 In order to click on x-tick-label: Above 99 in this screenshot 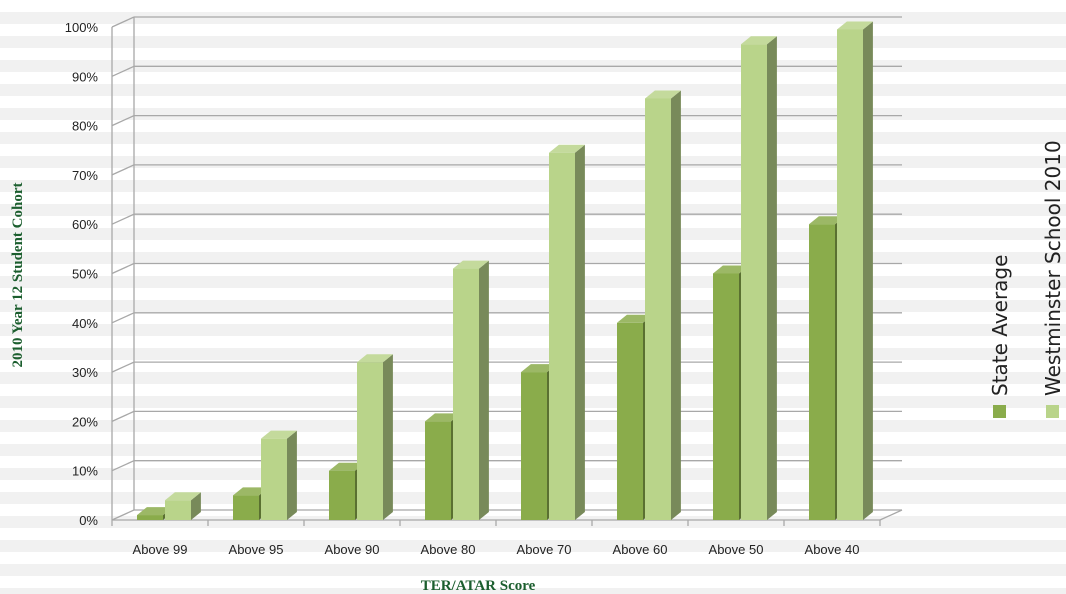, I will do `click(160, 549)`.